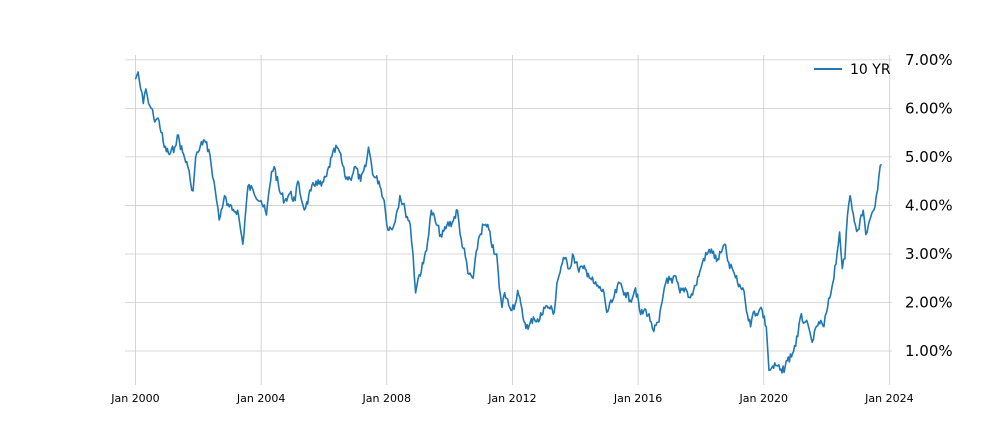 The width and height of the screenshot is (1000, 438). I want to click on x-tick-label: Jan 2008, so click(386, 398).